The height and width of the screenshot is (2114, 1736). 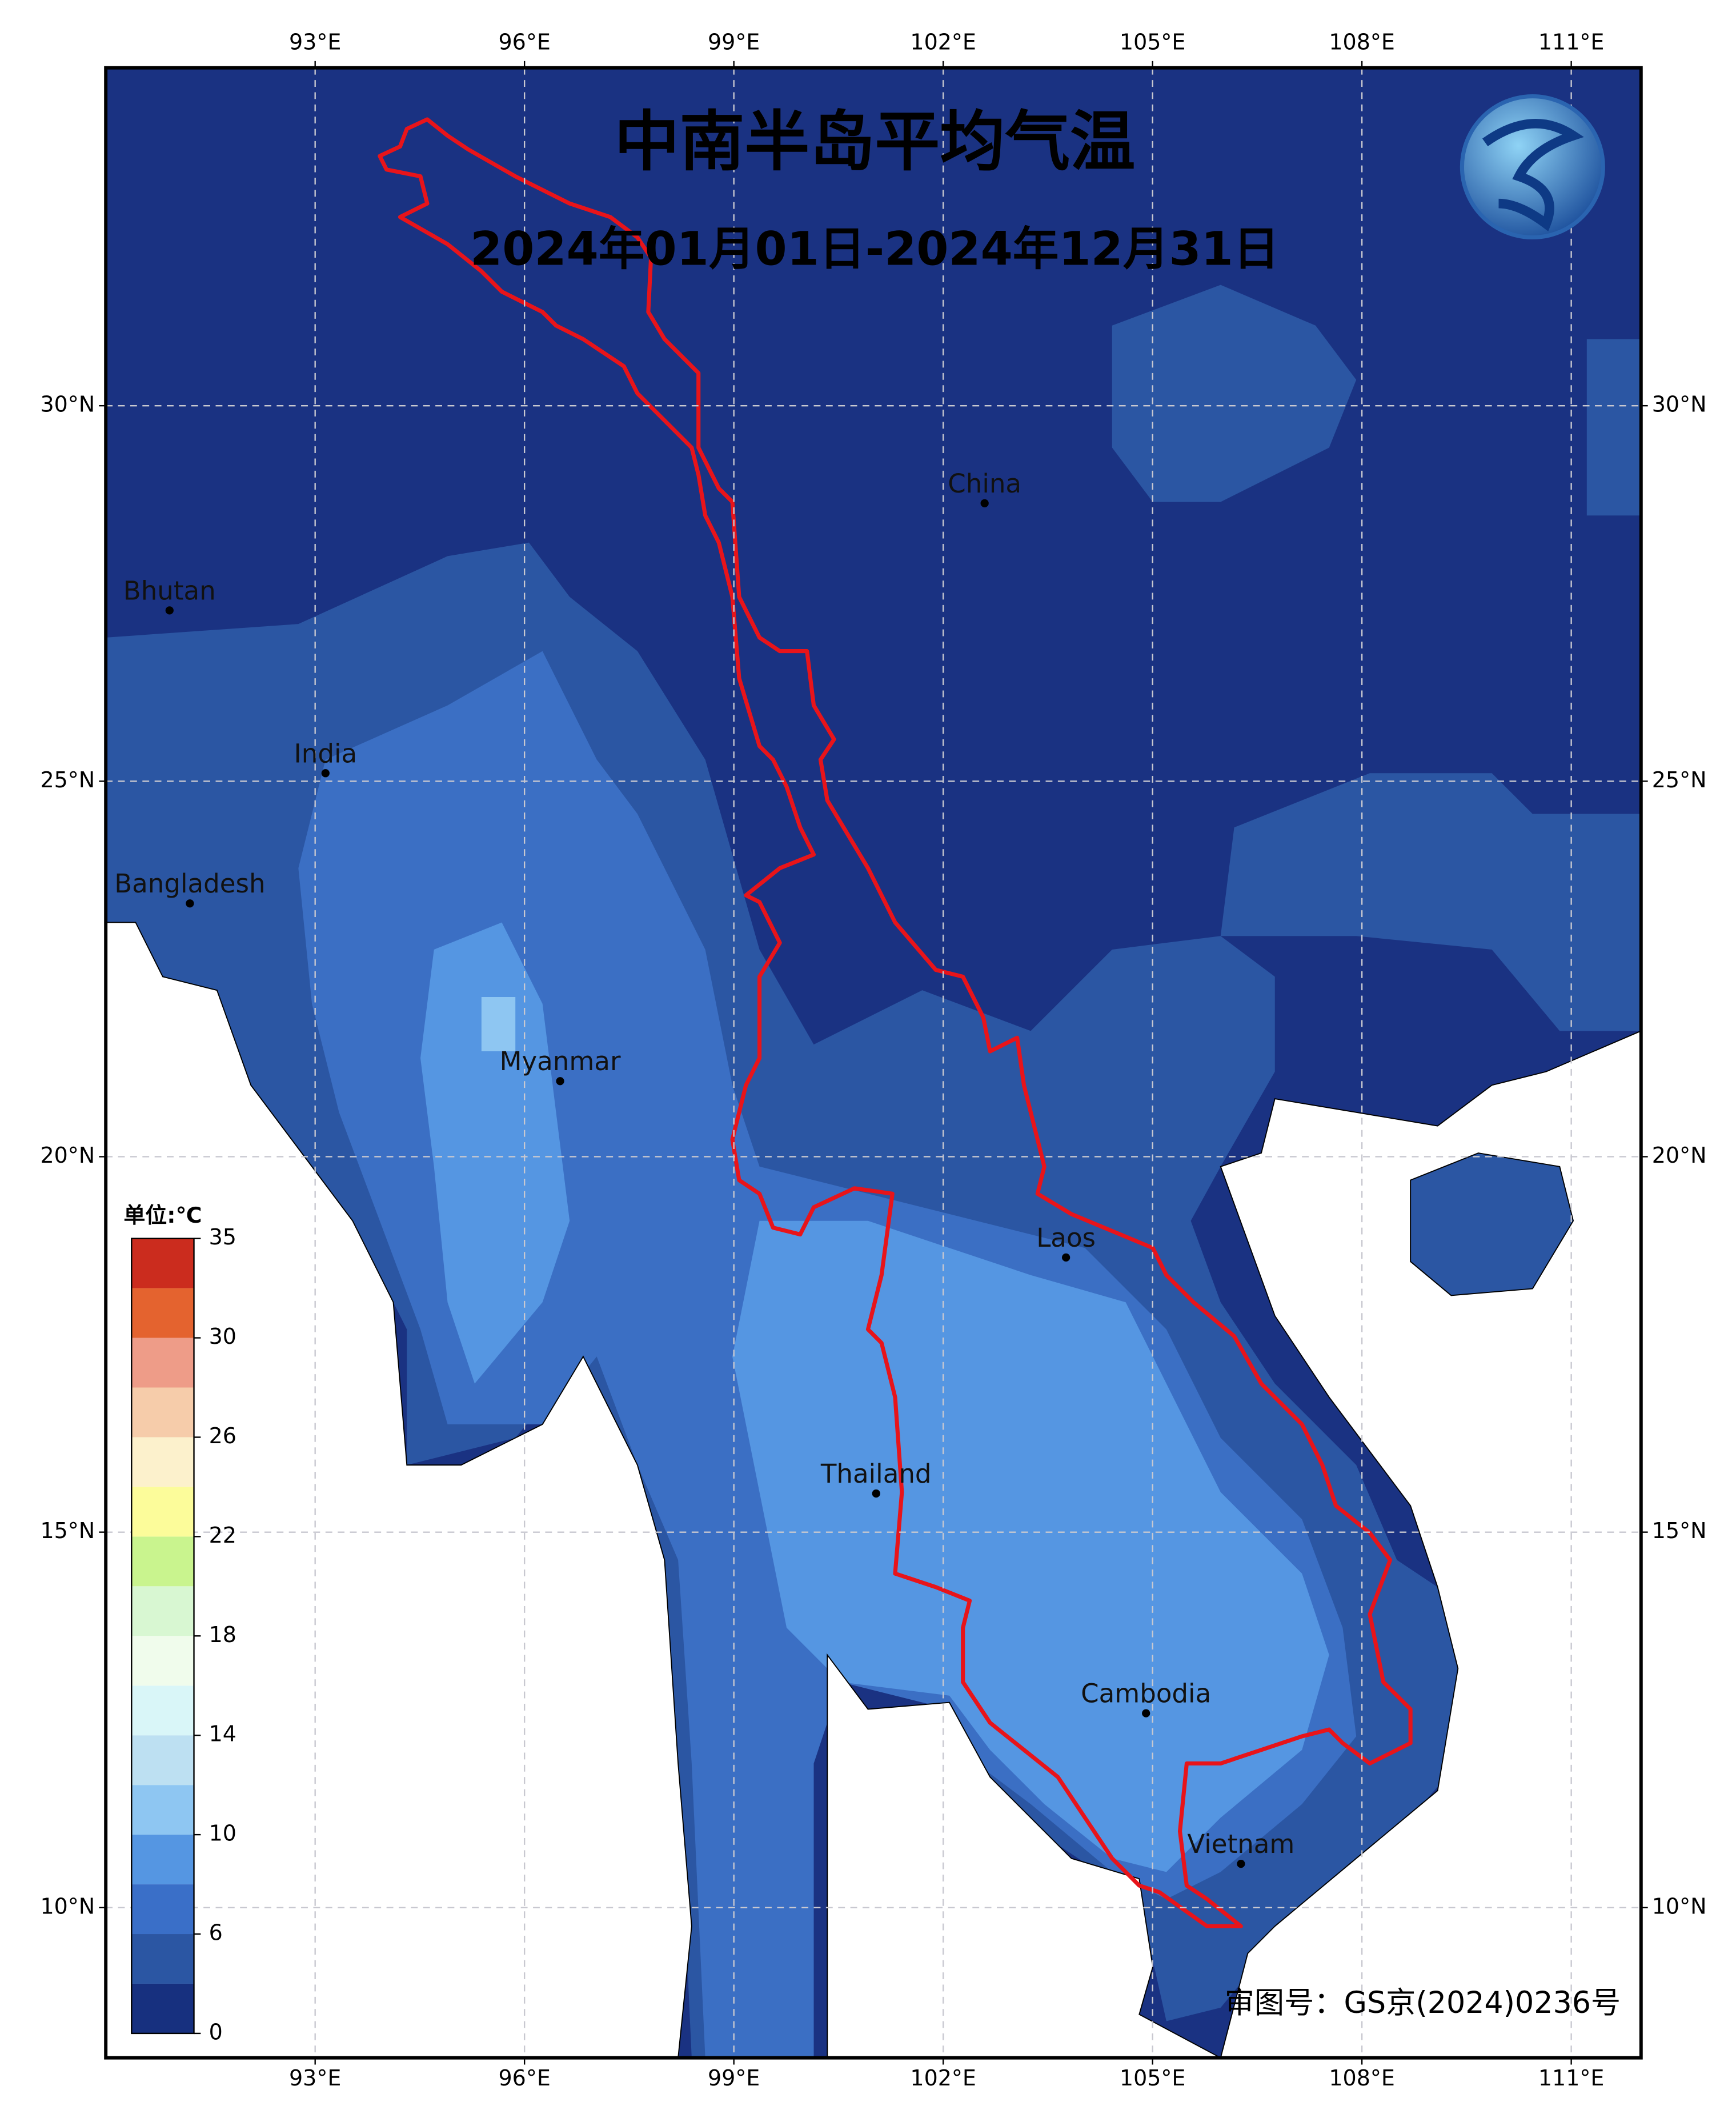 I want to click on country-label: China, so click(x=984, y=484).